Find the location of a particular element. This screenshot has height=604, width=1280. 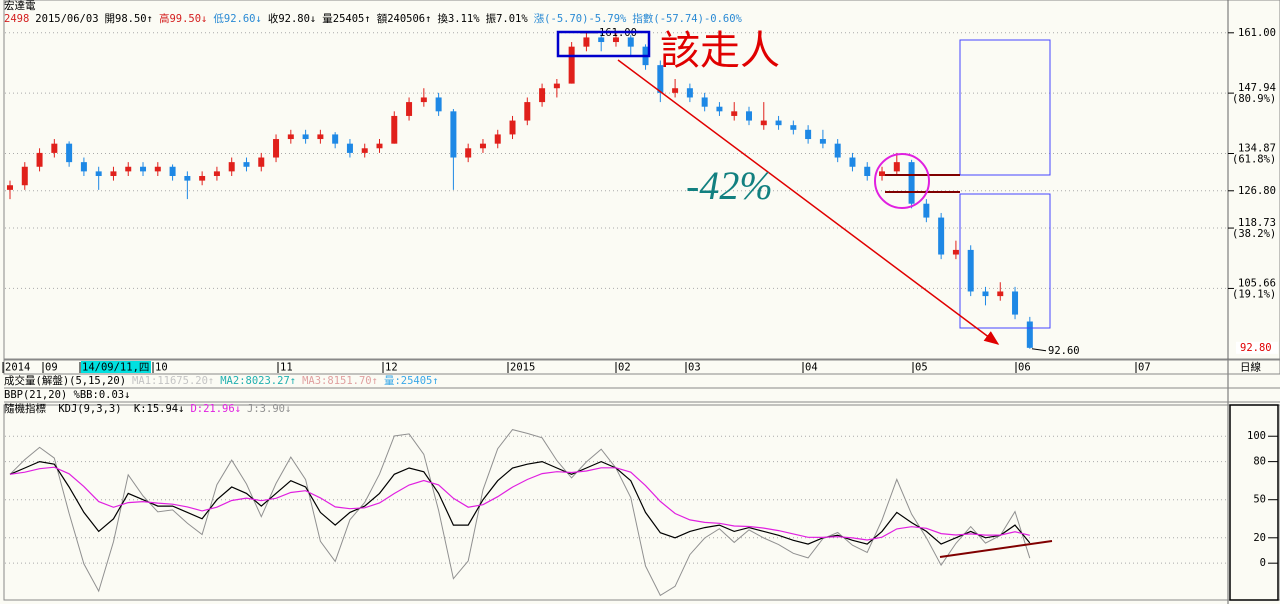

last-price-box is located at coordinates (1257, 347).